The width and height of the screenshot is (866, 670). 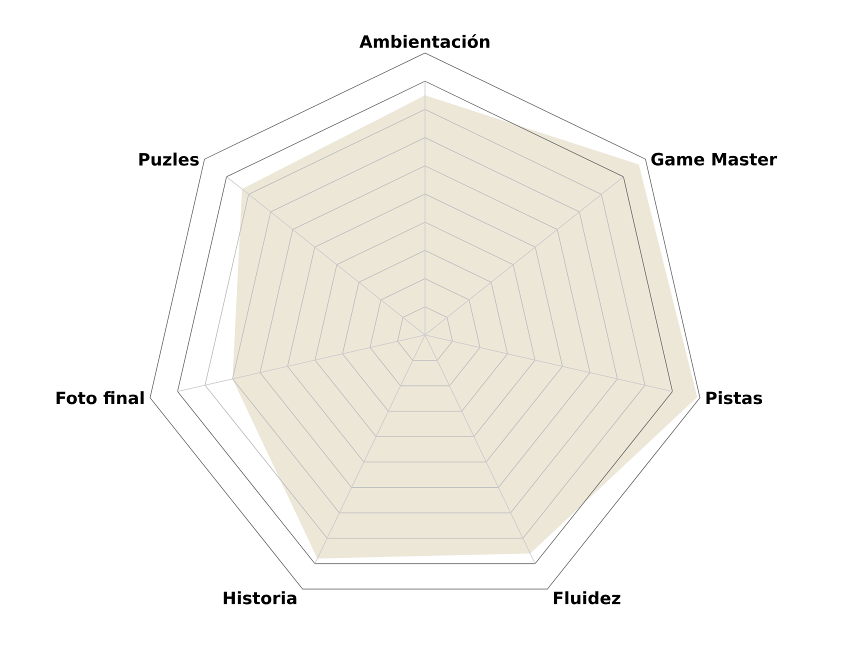 What do you see at coordinates (734, 397) in the screenshot?
I see `spoke-label: Pistas` at bounding box center [734, 397].